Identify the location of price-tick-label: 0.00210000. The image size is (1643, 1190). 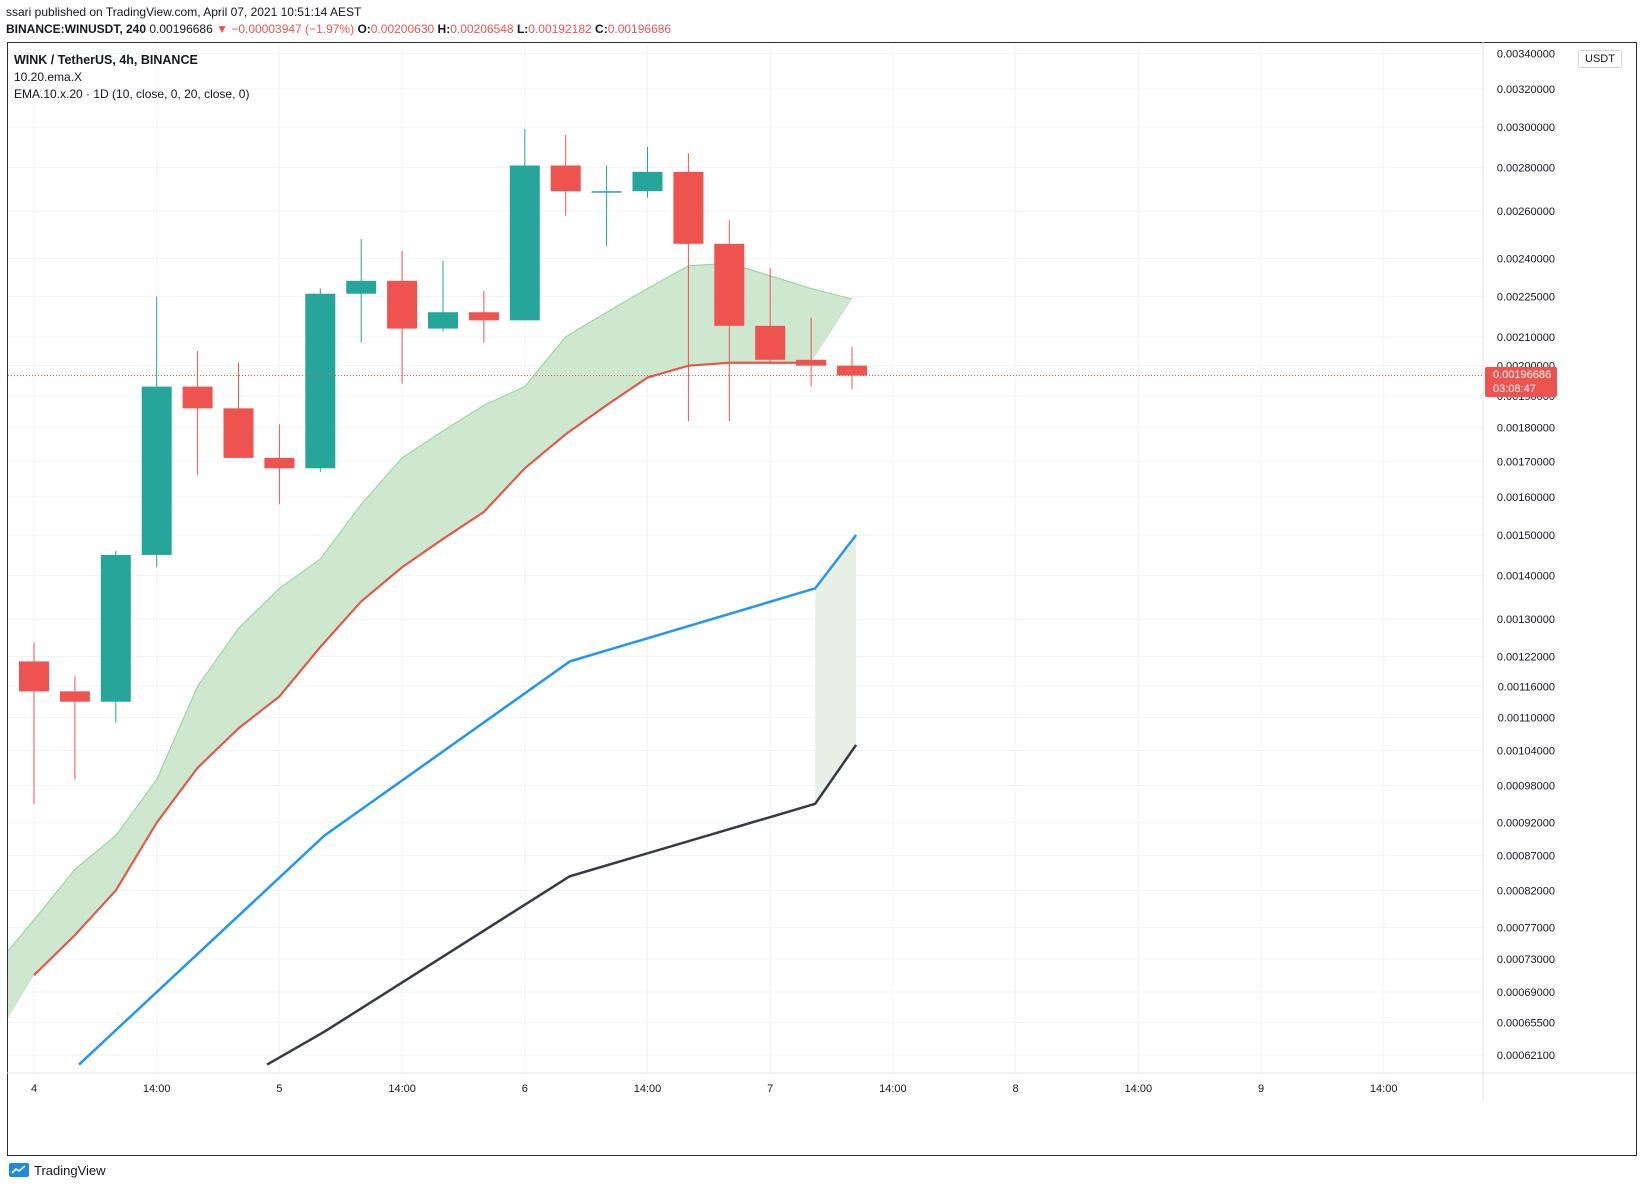
(1526, 338).